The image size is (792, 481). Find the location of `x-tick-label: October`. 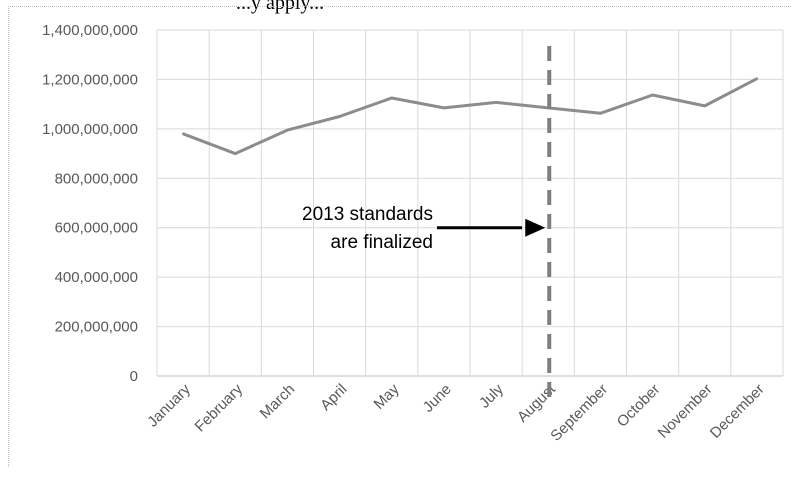

x-tick-label: October is located at coordinates (639, 406).